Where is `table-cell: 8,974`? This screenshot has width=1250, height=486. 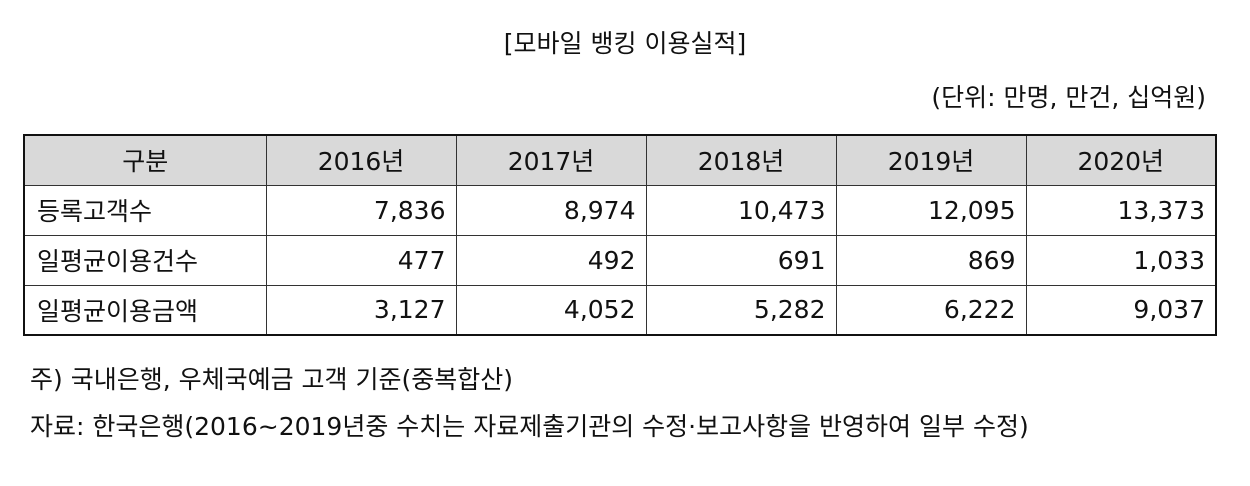
table-cell: 8,974 is located at coordinates (551, 210).